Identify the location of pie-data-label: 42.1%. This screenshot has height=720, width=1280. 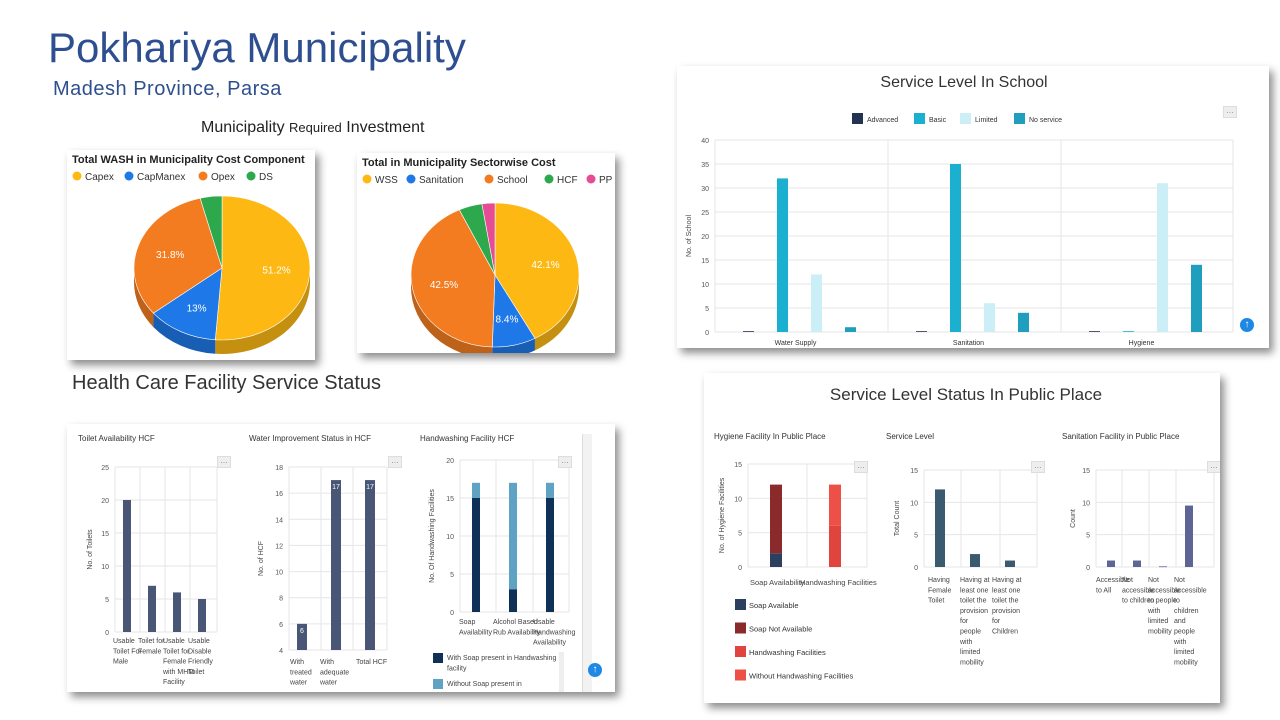
(545, 265).